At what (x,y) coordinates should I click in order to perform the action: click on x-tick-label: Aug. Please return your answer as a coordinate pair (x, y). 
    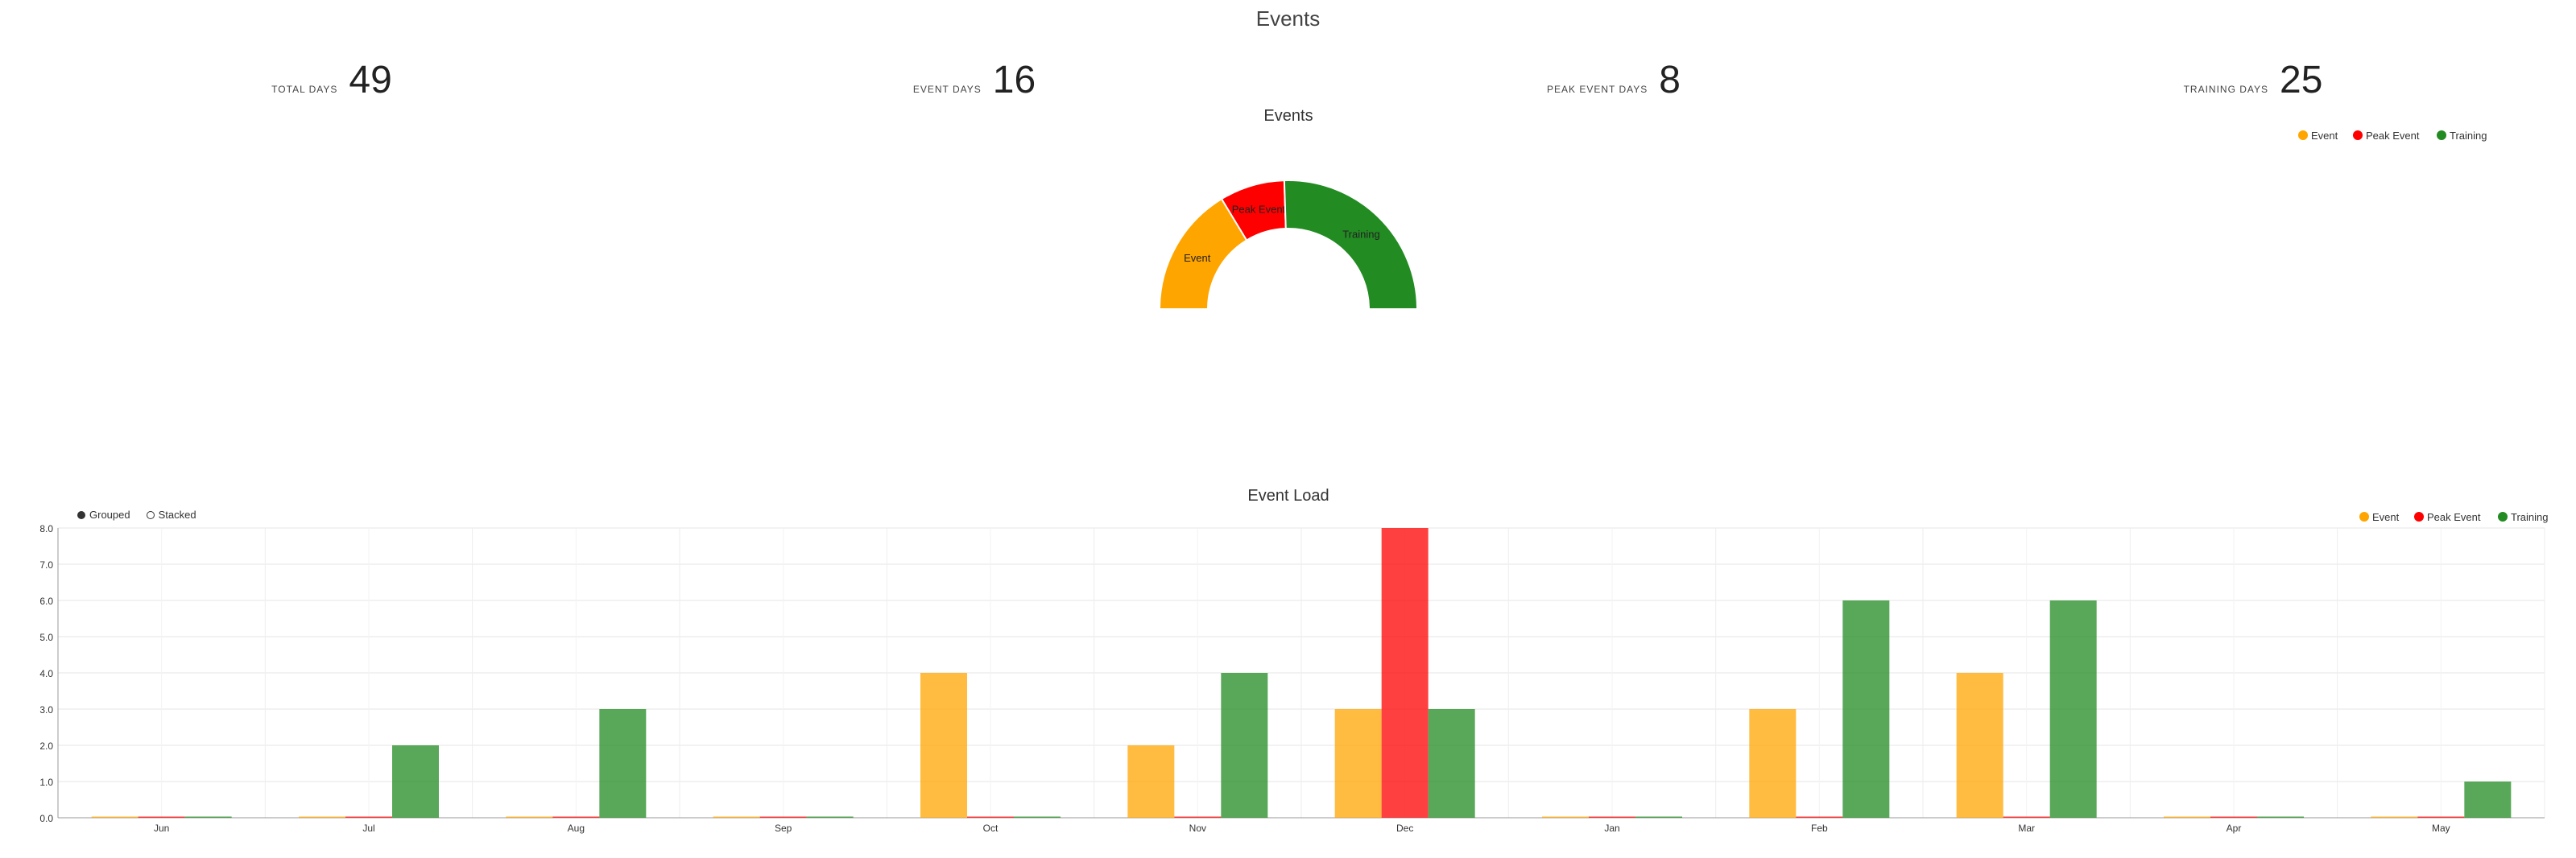
    Looking at the image, I should click on (577, 828).